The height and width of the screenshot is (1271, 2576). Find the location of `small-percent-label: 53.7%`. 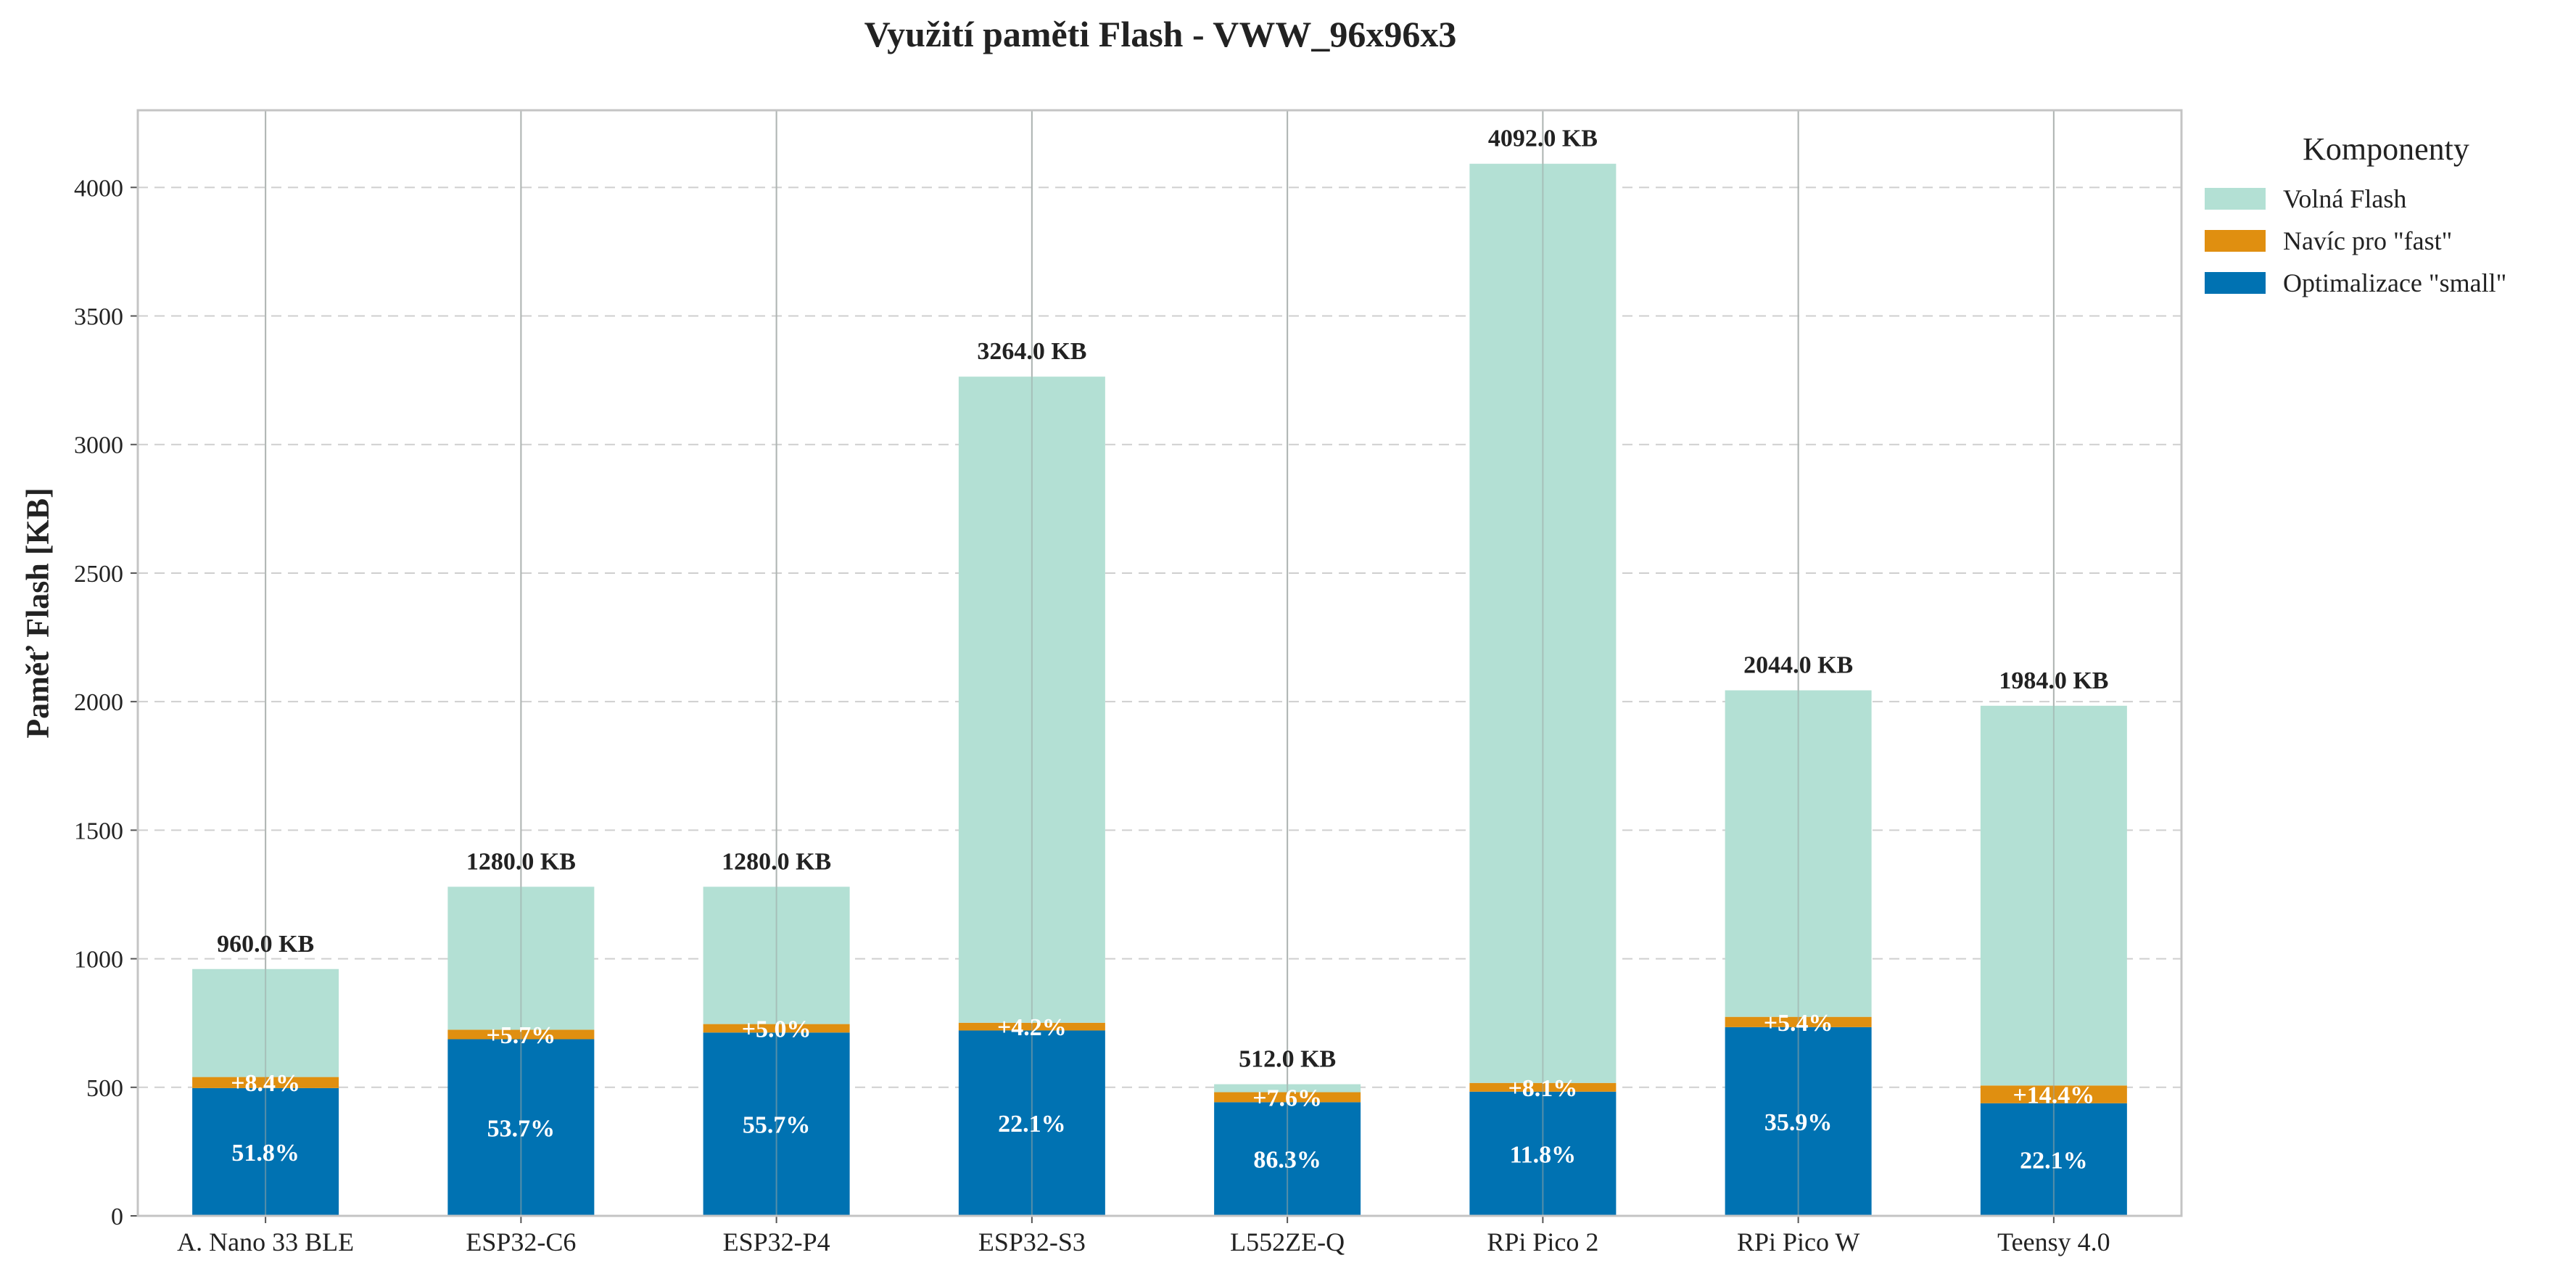

small-percent-label: 53.7% is located at coordinates (521, 1128).